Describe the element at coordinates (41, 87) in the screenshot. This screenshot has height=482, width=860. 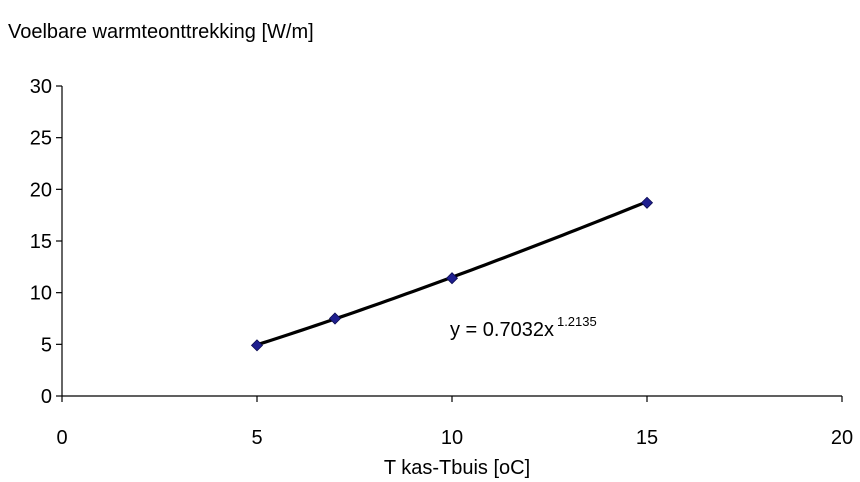
I see `y-tick-label: 30` at that location.